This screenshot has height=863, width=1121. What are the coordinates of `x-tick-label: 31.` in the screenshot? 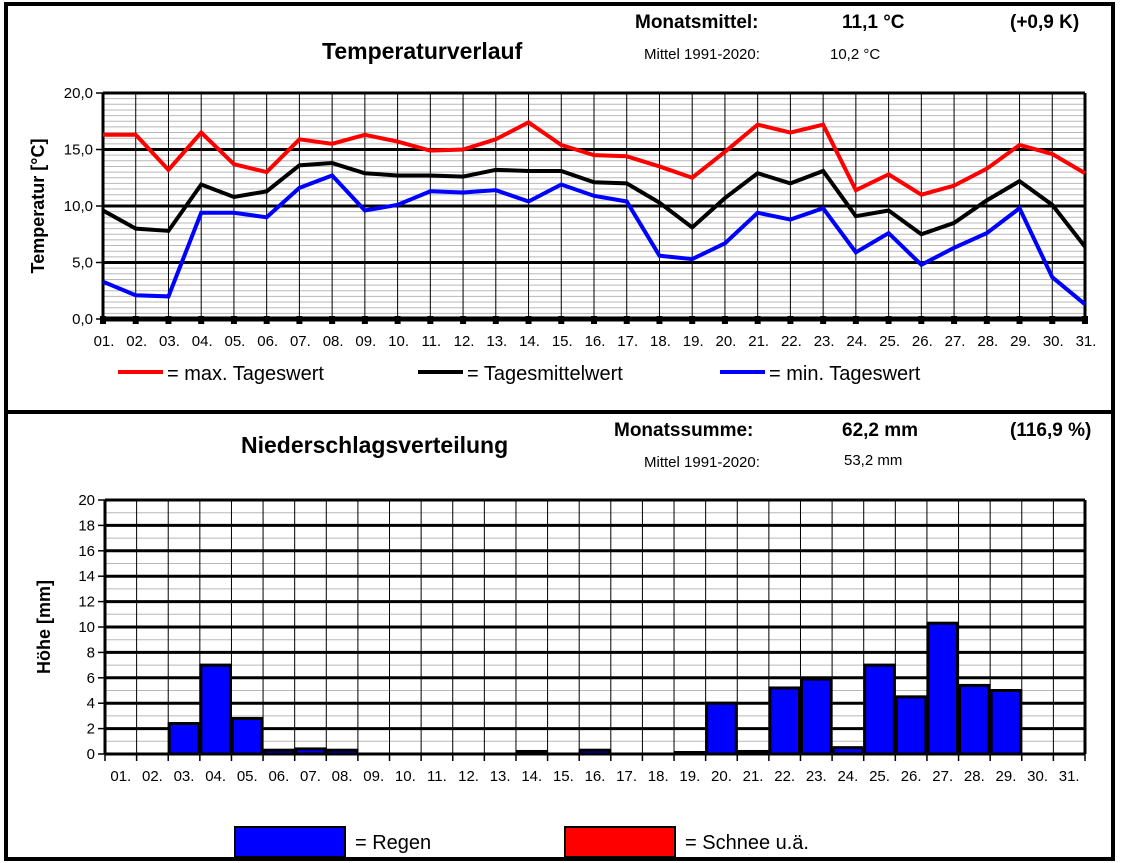 It's located at (1069, 776).